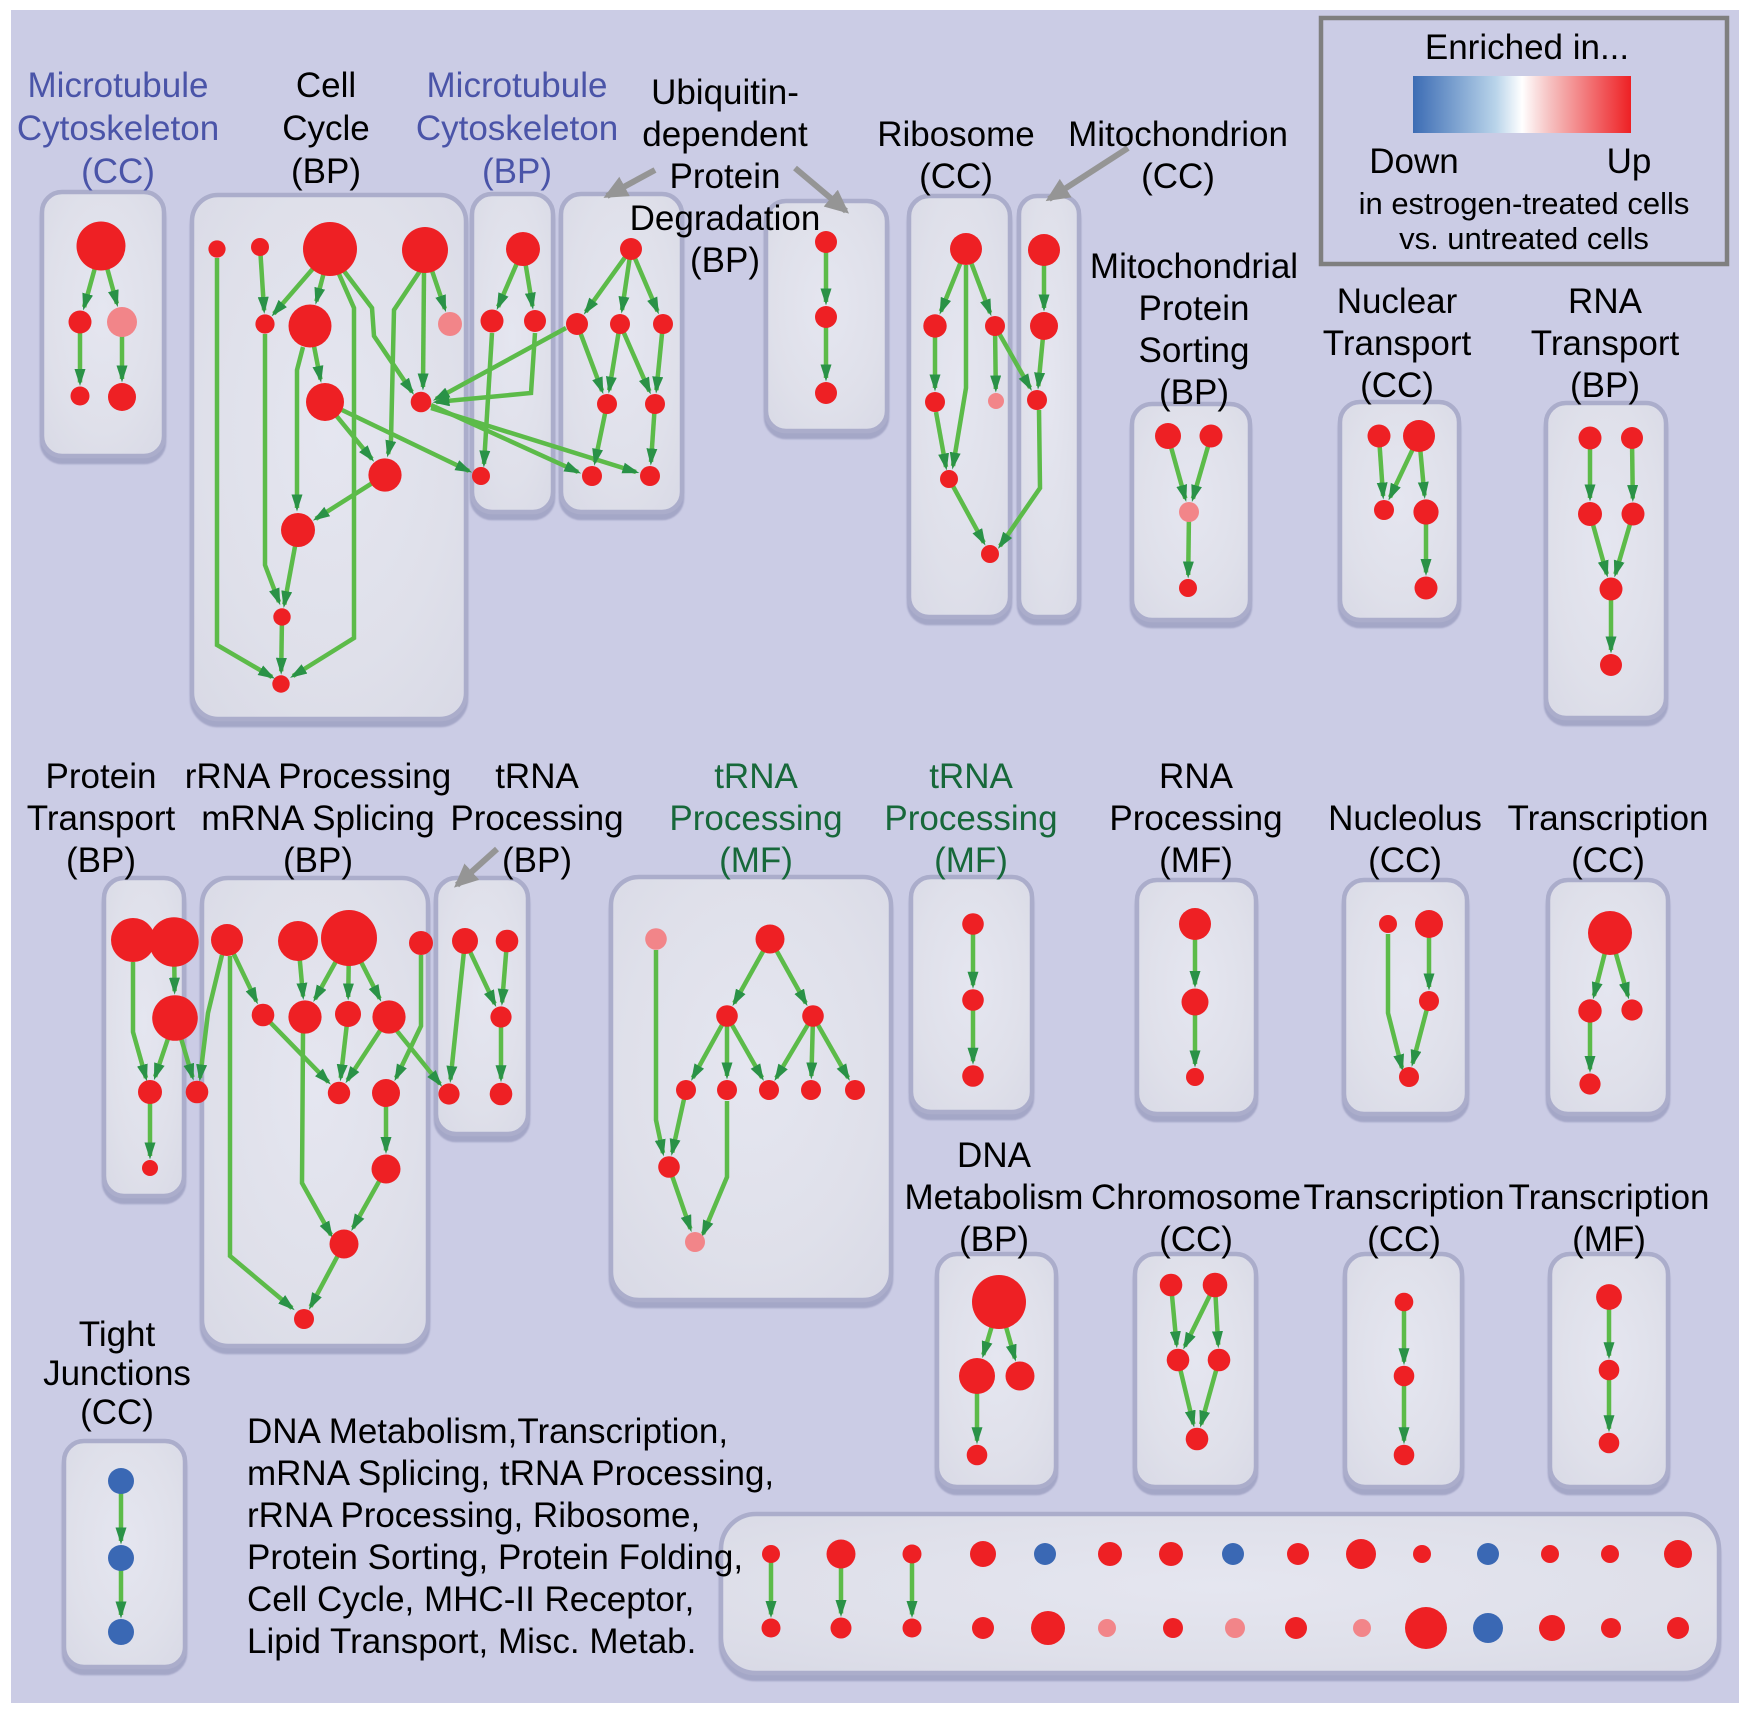 Image resolution: width=1750 pixels, height=1715 pixels. What do you see at coordinates (1405, 818) in the screenshot?
I see `svg-text: Nucleolus` at bounding box center [1405, 818].